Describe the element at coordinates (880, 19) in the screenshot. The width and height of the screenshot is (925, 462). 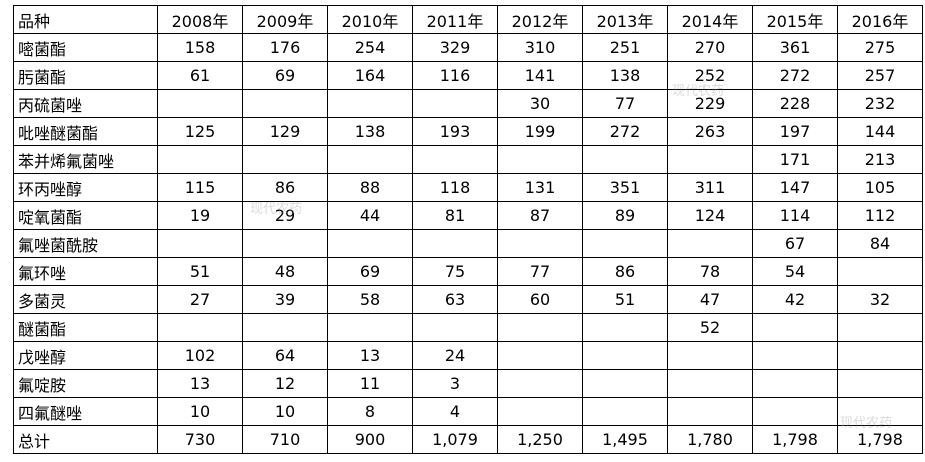
I see `column-header: 2016年` at that location.